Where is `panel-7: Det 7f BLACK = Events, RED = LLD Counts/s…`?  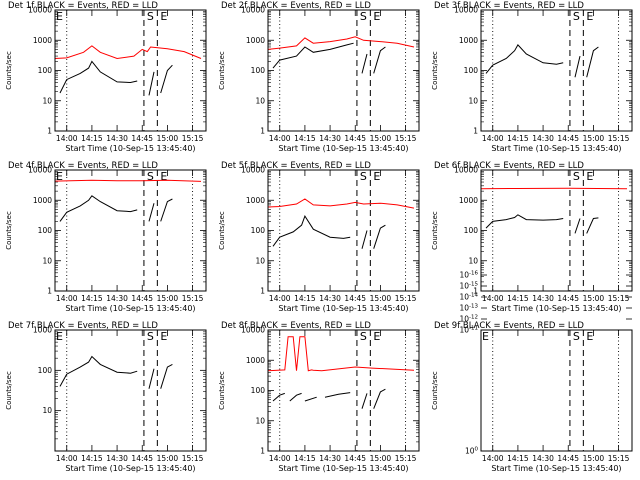
panel-7: Det 7f BLACK = Events, RED = LLD Counts/s… is located at coordinates (106, 397).